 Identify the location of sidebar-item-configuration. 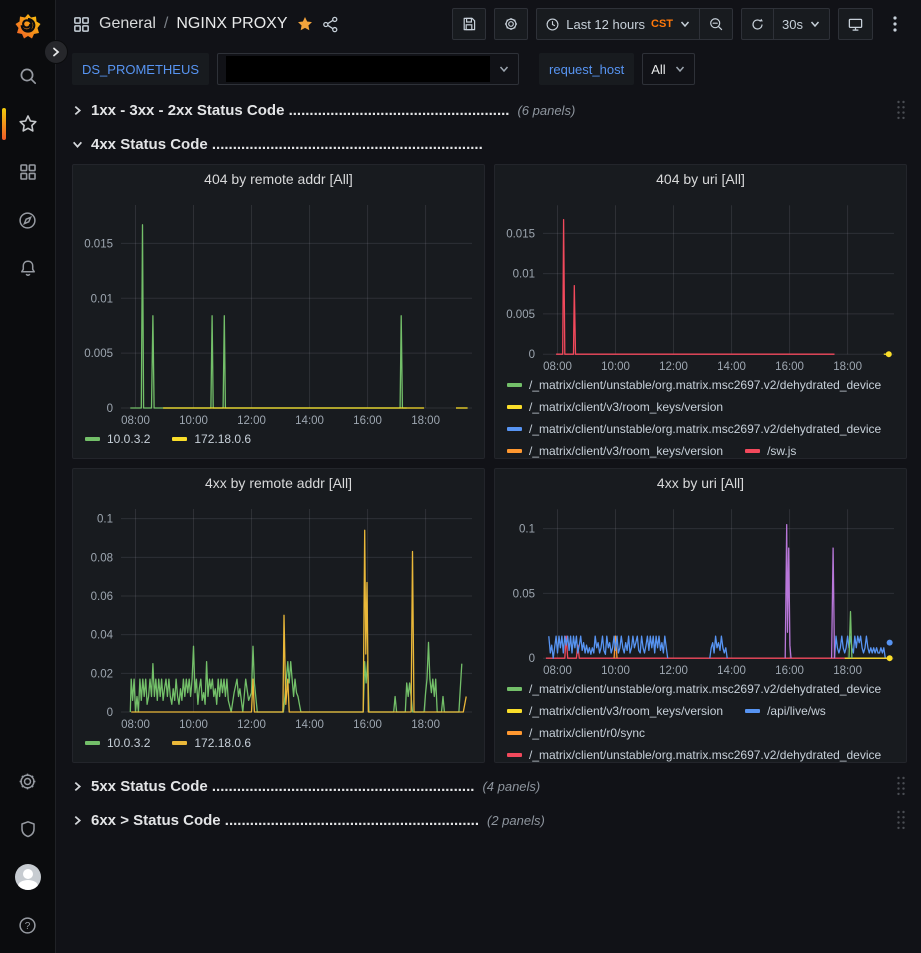
(28, 781).